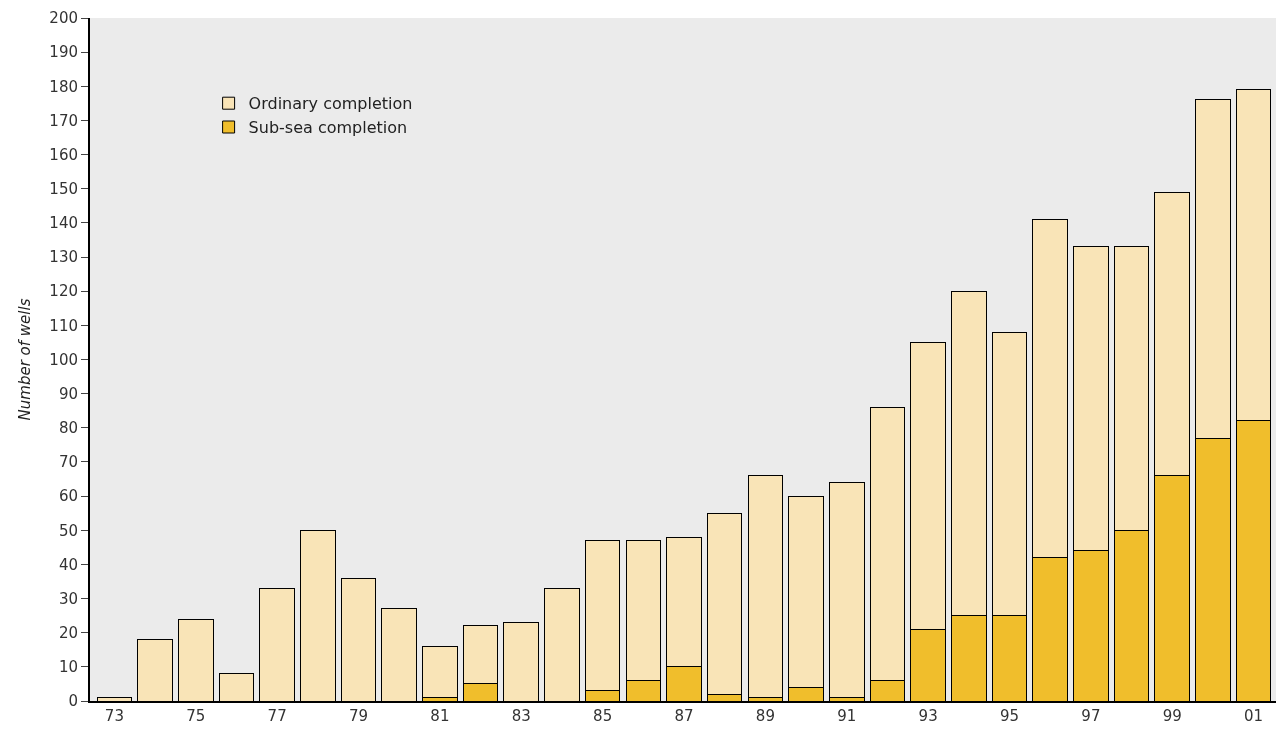  I want to click on x-tick-label: 01, so click(1254, 716).